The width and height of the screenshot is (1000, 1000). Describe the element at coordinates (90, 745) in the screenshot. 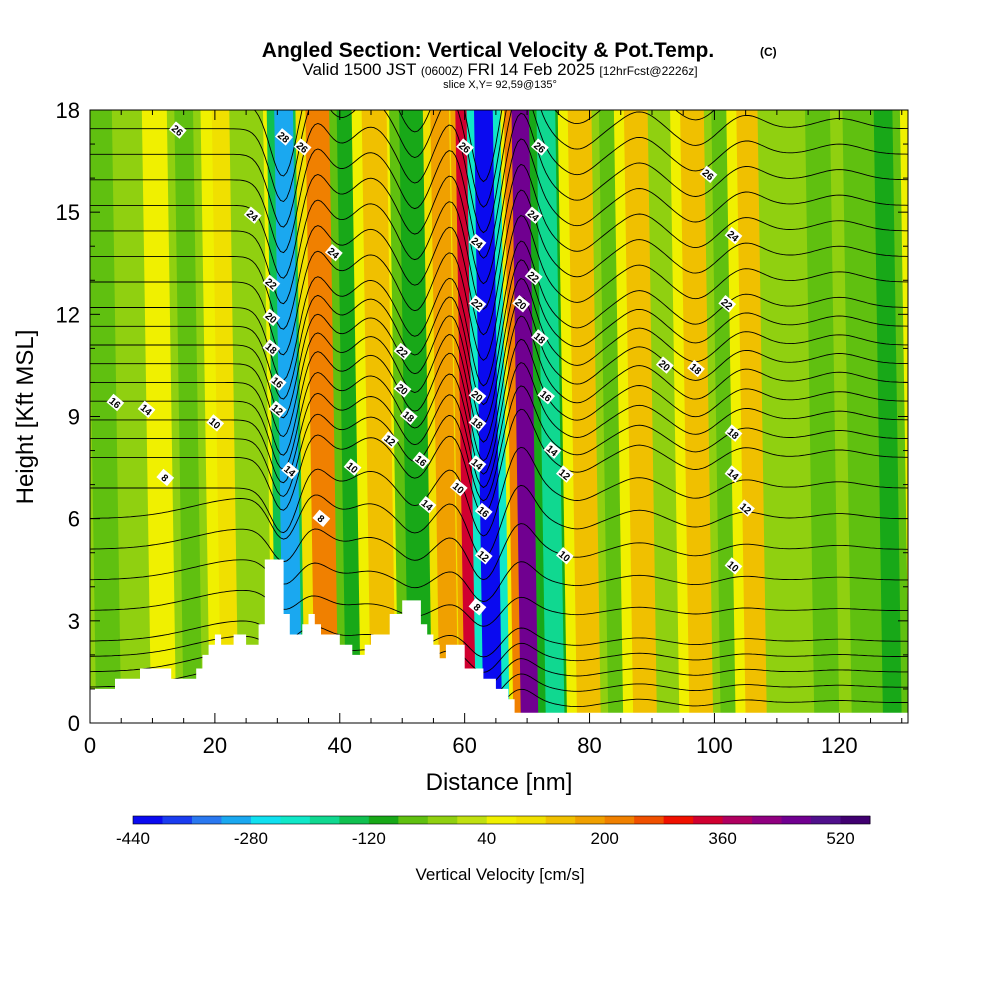

I see `x-tick-label: 0` at that location.